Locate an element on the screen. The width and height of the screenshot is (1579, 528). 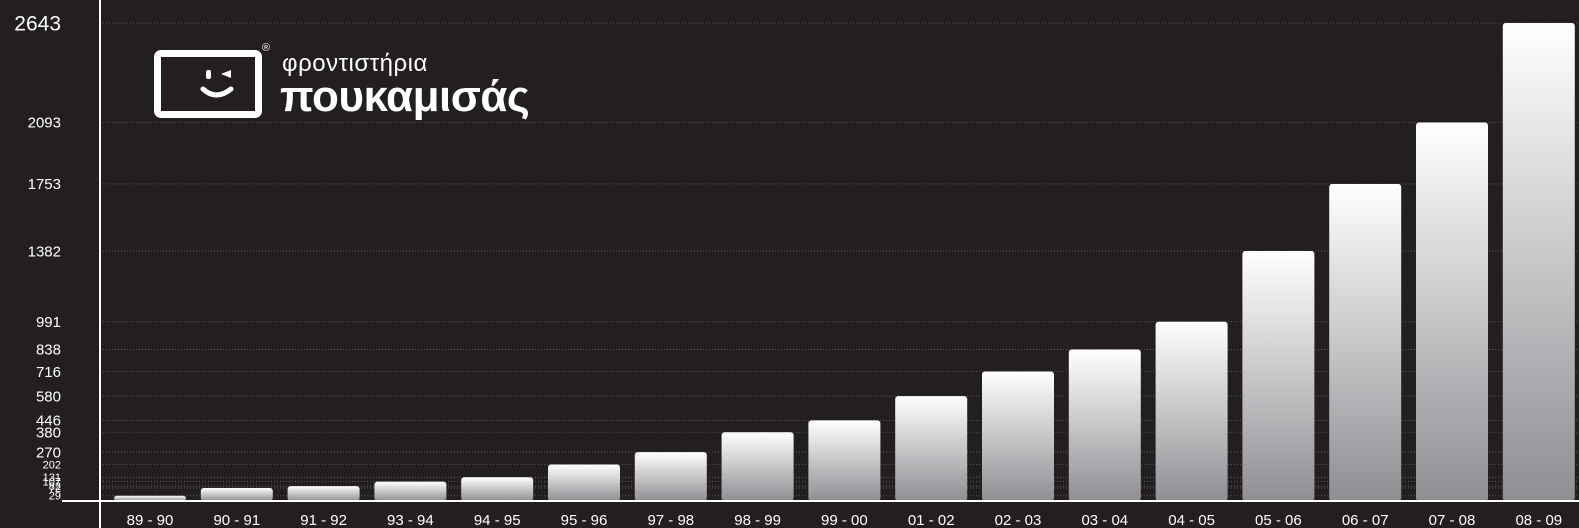
y-tick-label: 82 is located at coordinates (55, 487).